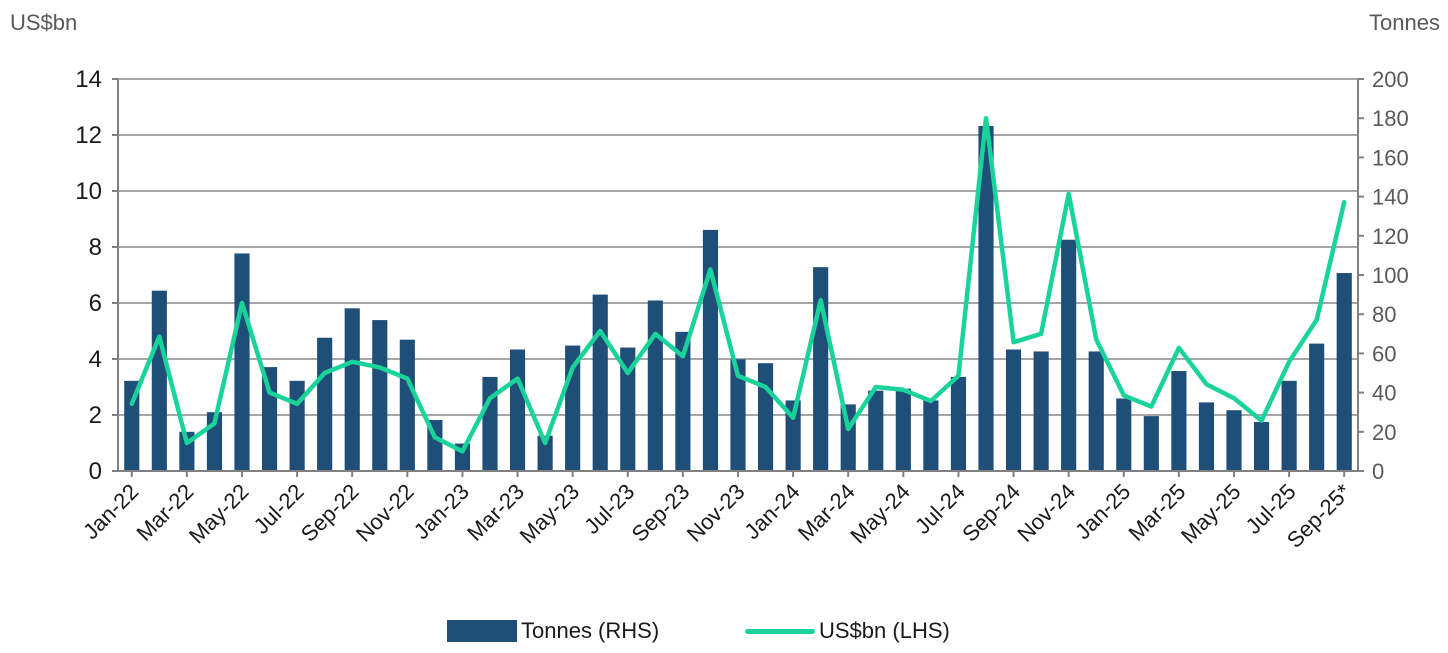 The image size is (1448, 653). I want to click on right-axis-ticks: 0 20 40 60 80 100 120 140 160 180 200, so click(1383, 275).